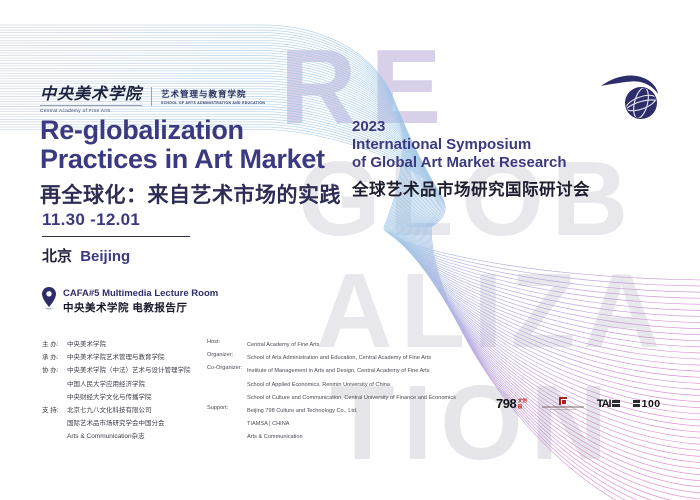 Image resolution: width=700 pixels, height=500 pixels. Describe the element at coordinates (220, 355) in the screenshot. I see `credit-label: Organizer:` at that location.